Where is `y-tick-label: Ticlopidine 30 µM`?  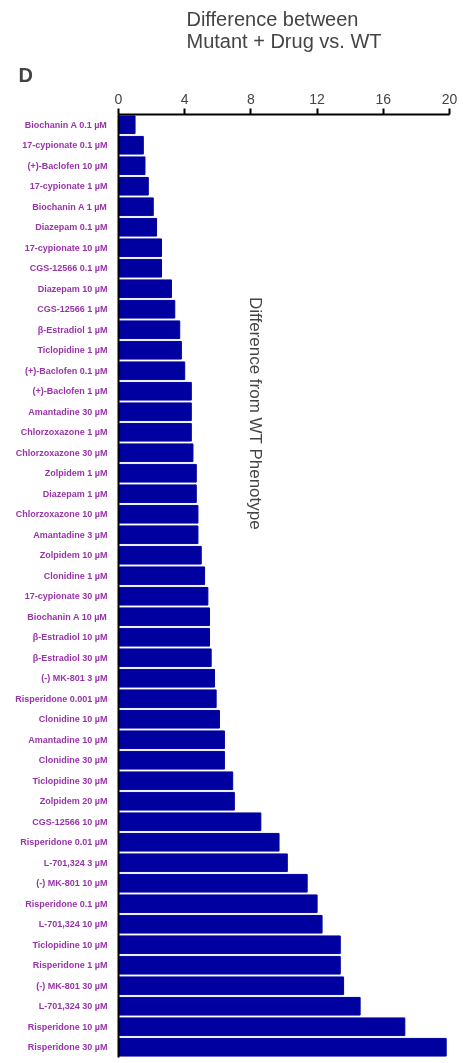 y-tick-label: Ticlopidine 30 µM is located at coordinates (70, 780).